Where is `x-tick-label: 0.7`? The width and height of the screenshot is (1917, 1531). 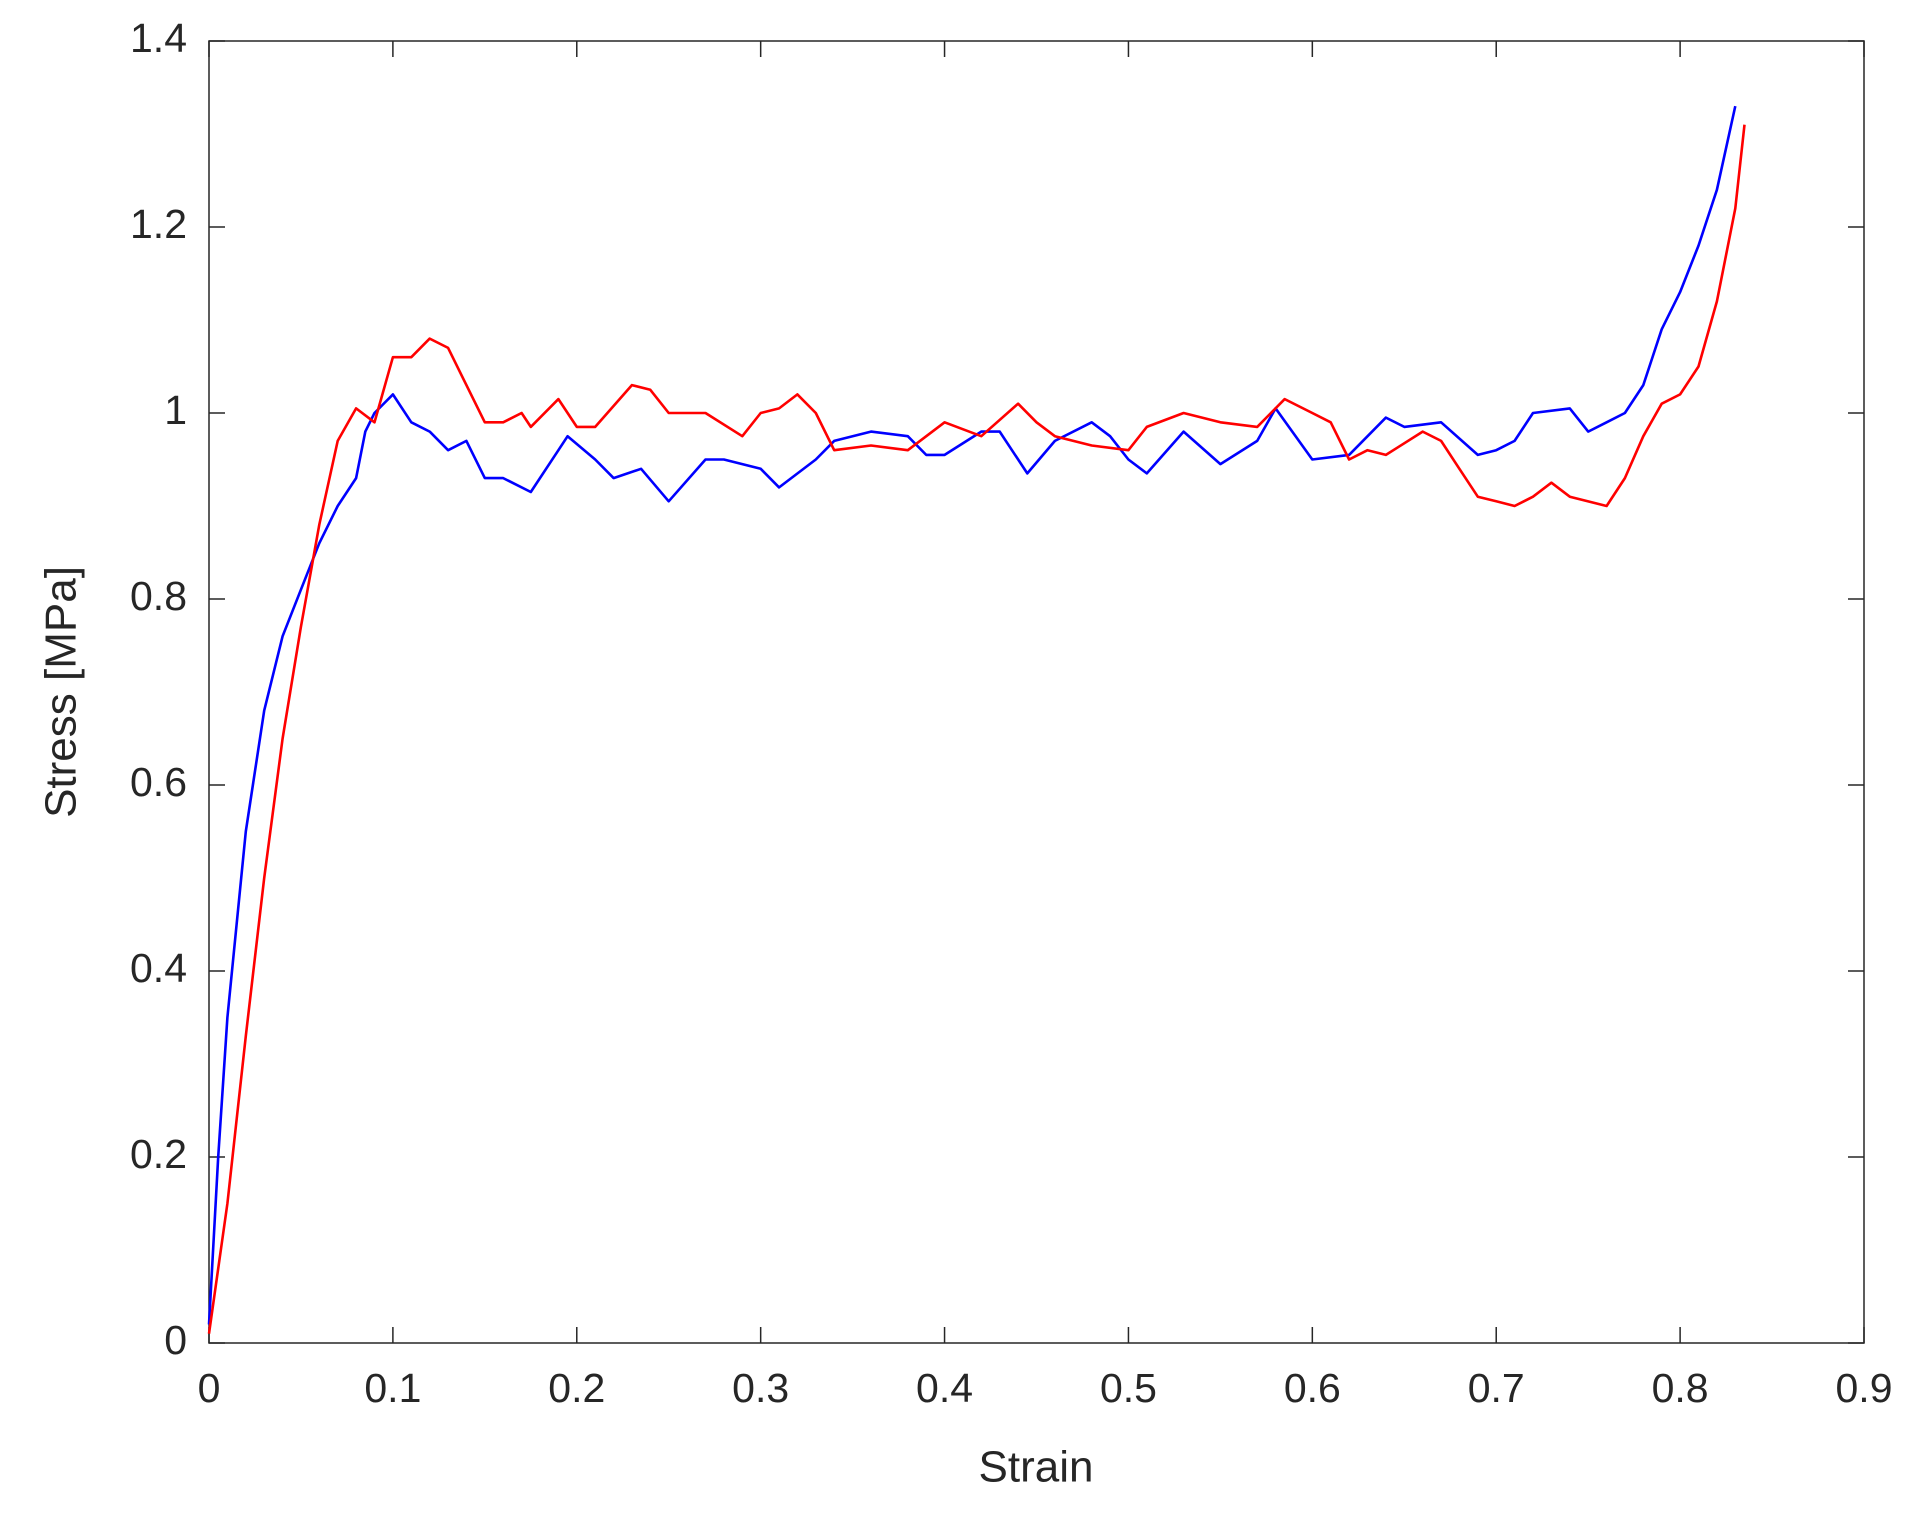 x-tick-label: 0.7 is located at coordinates (1496, 1388).